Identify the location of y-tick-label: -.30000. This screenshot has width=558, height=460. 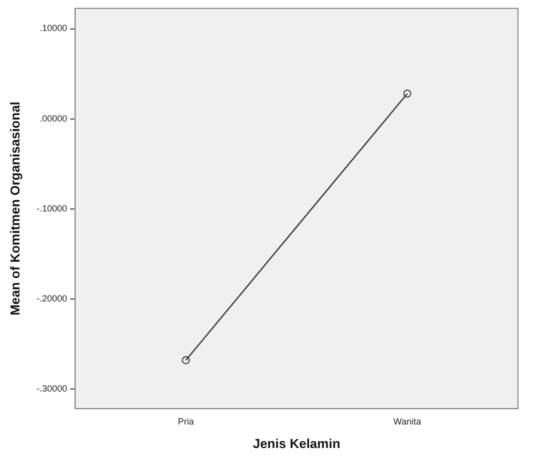
(52, 389).